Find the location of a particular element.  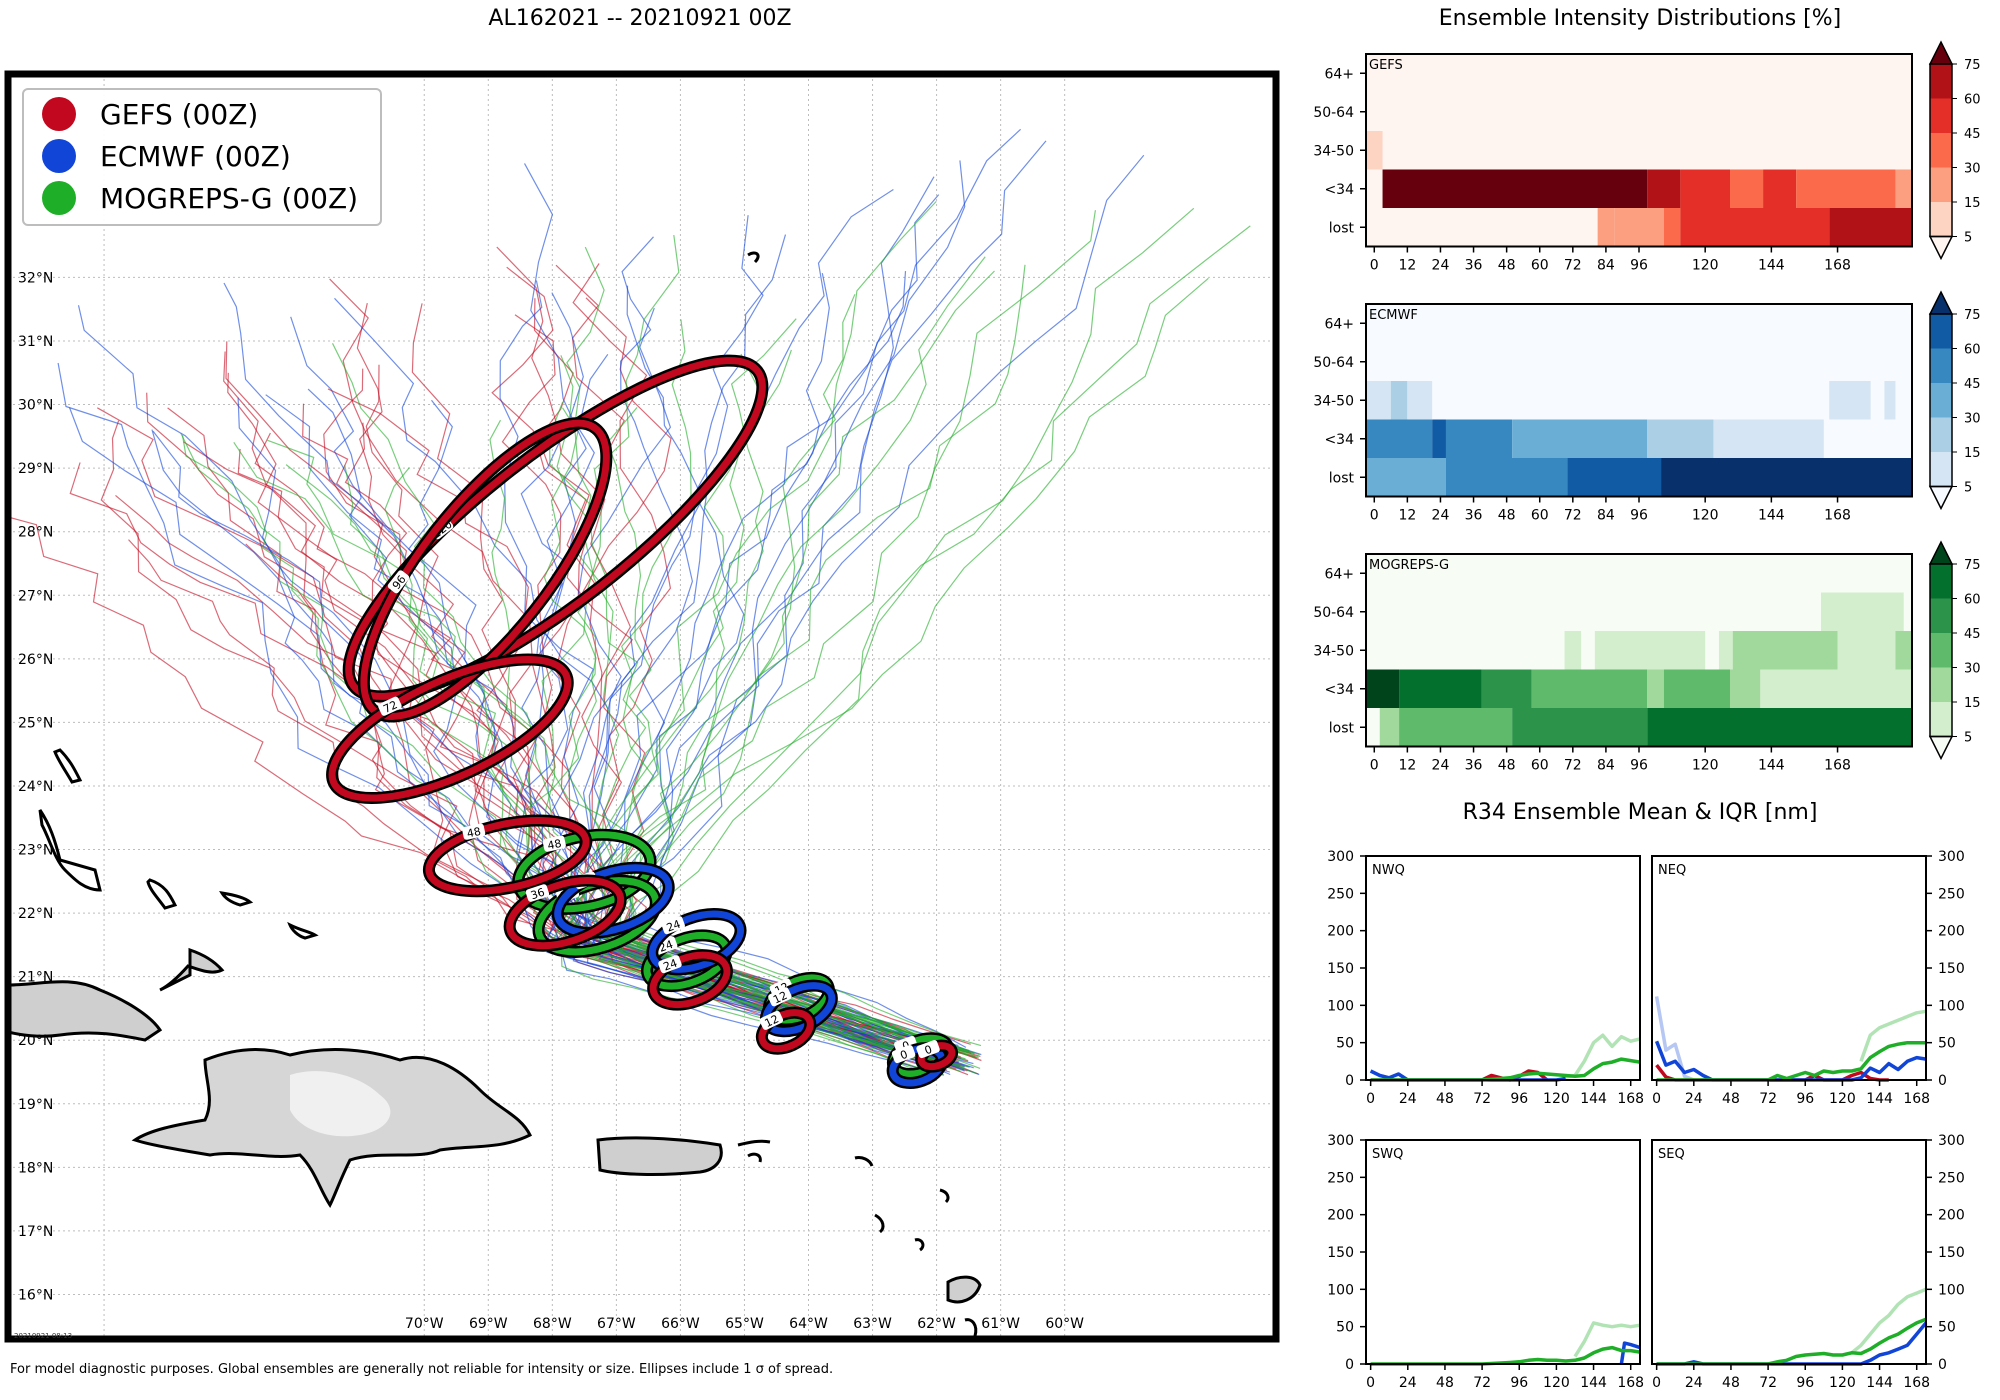

lon-label: 60°W is located at coordinates (1064, 1324).